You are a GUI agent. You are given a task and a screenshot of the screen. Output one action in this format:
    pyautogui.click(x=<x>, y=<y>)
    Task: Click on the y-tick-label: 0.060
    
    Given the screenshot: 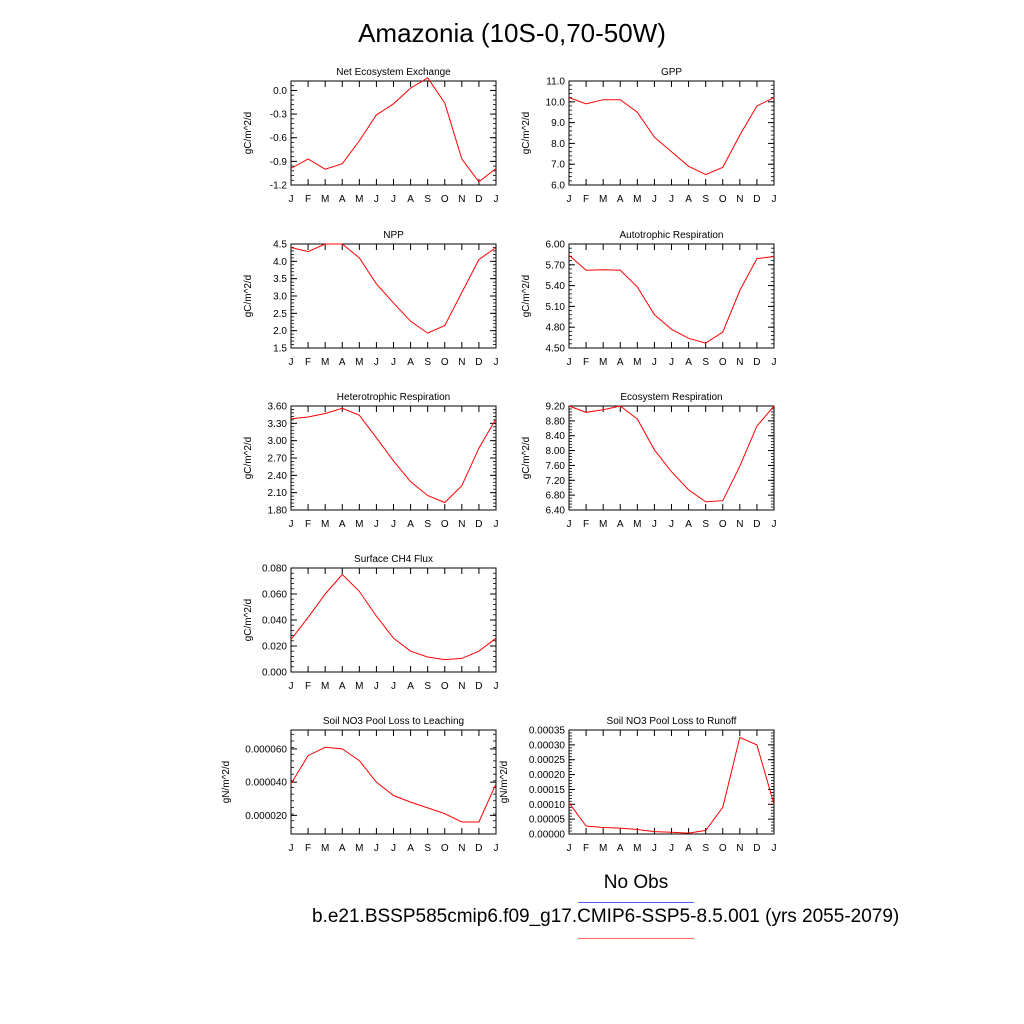 What is the action you would take?
    pyautogui.click(x=274, y=595)
    